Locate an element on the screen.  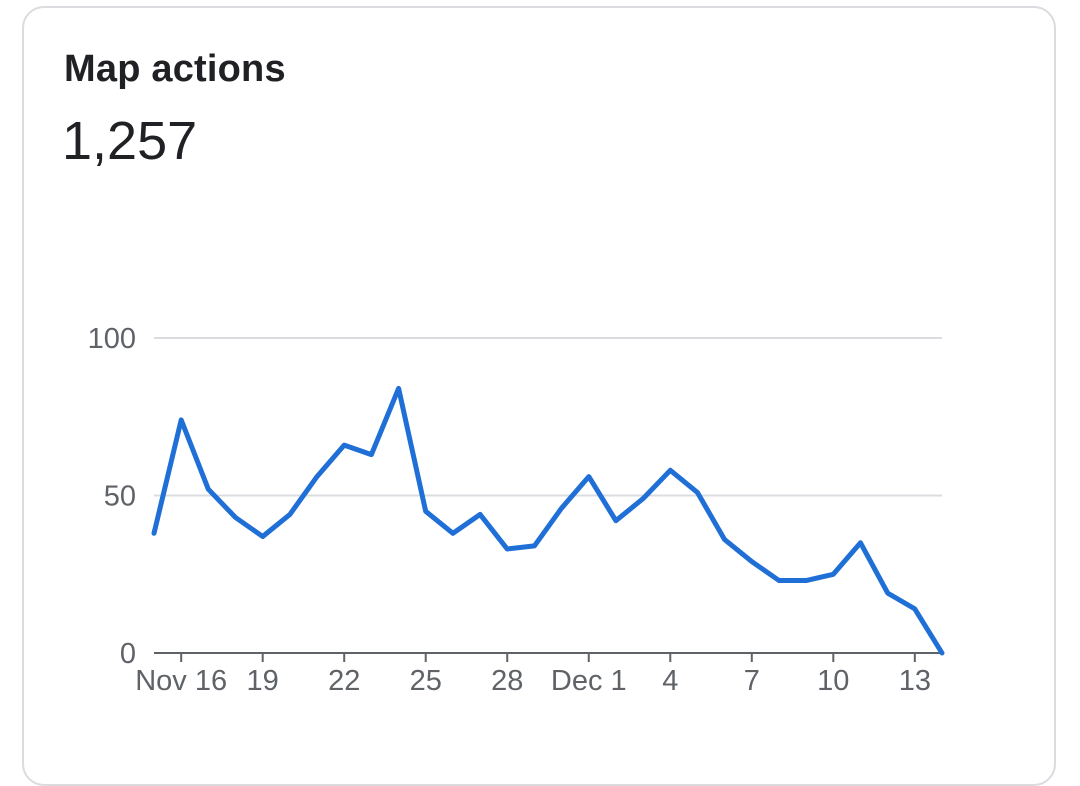
x-tick-label: Nov 16 is located at coordinates (181, 681).